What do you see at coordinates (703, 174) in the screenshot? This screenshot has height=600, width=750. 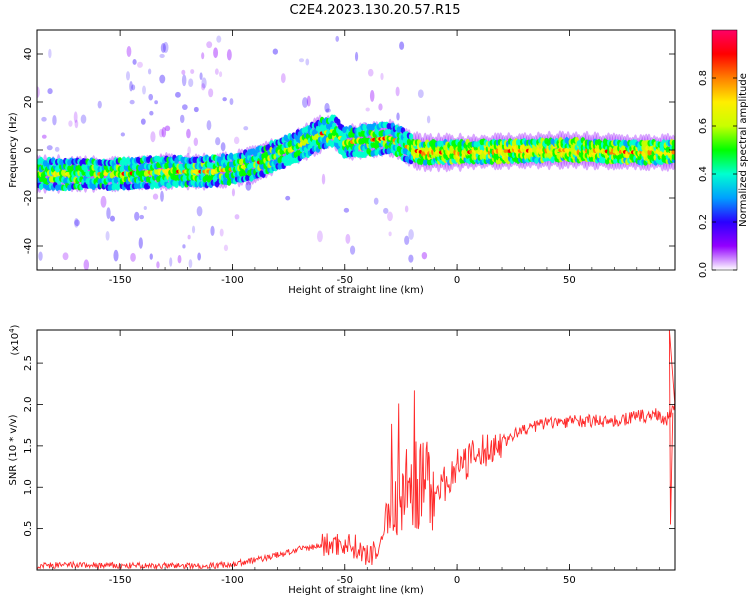 I see `colorbar-tick-label: 0.4` at bounding box center [703, 174].